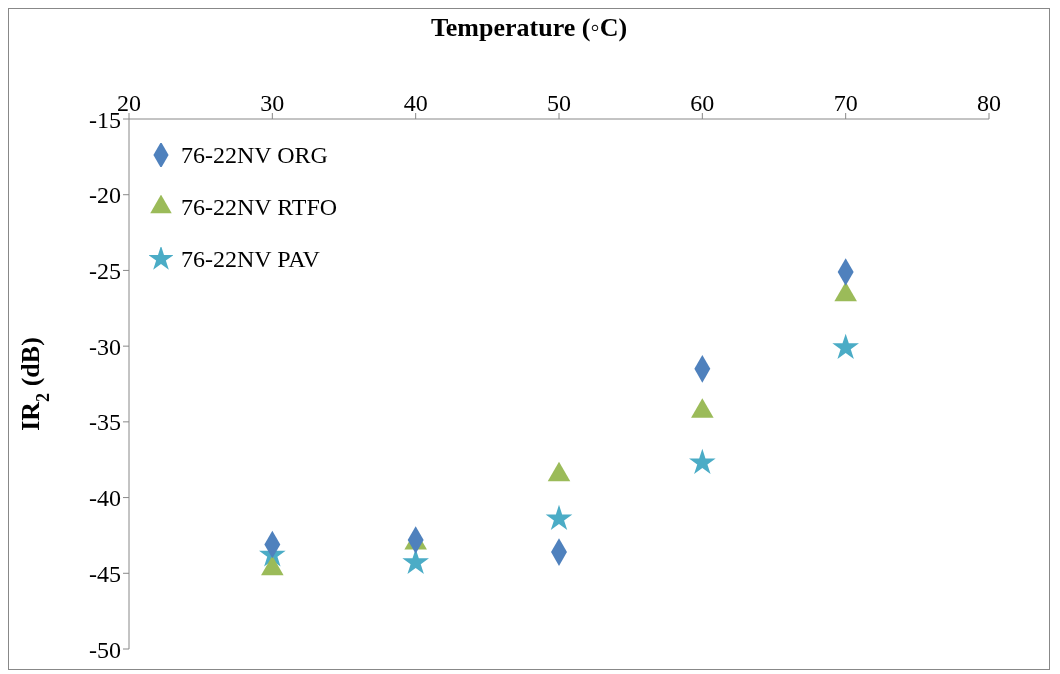  I want to click on y-tick-label: -30, so click(105, 346).